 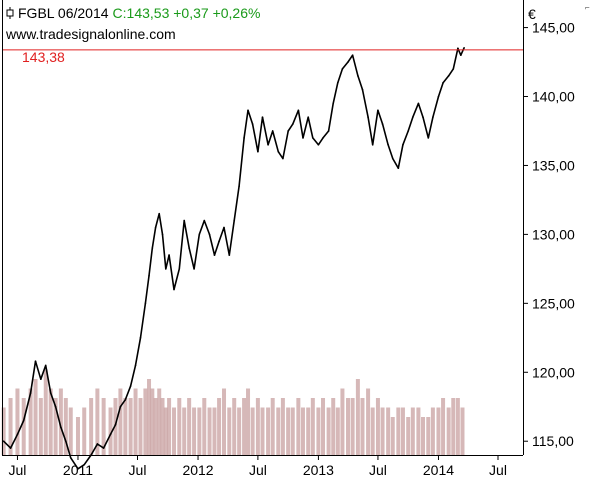 I want to click on y-tick-label: 130,00, so click(x=553, y=234).